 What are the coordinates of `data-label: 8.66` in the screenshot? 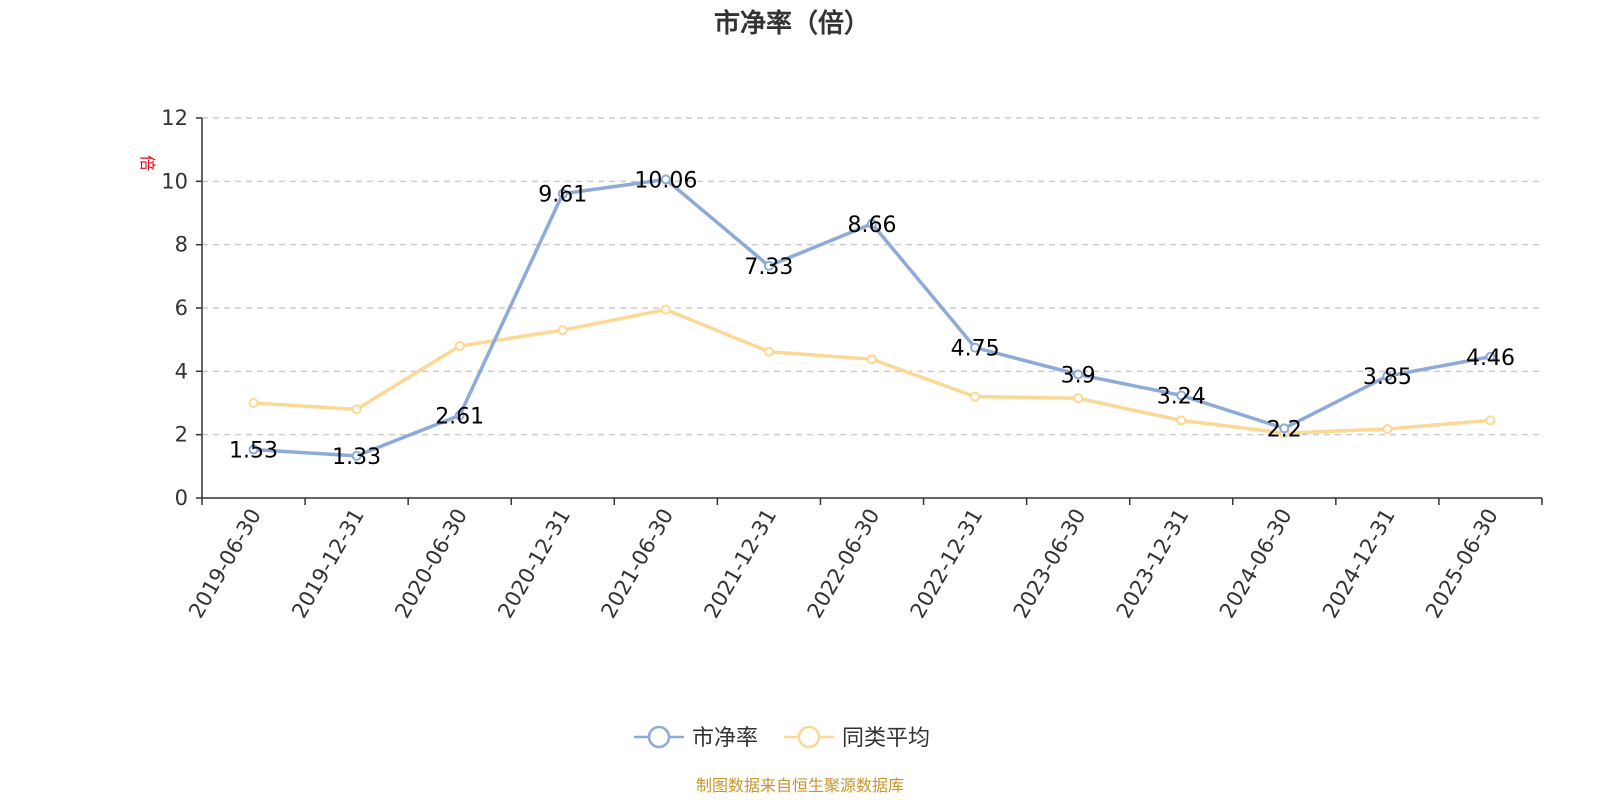 It's located at (872, 225).